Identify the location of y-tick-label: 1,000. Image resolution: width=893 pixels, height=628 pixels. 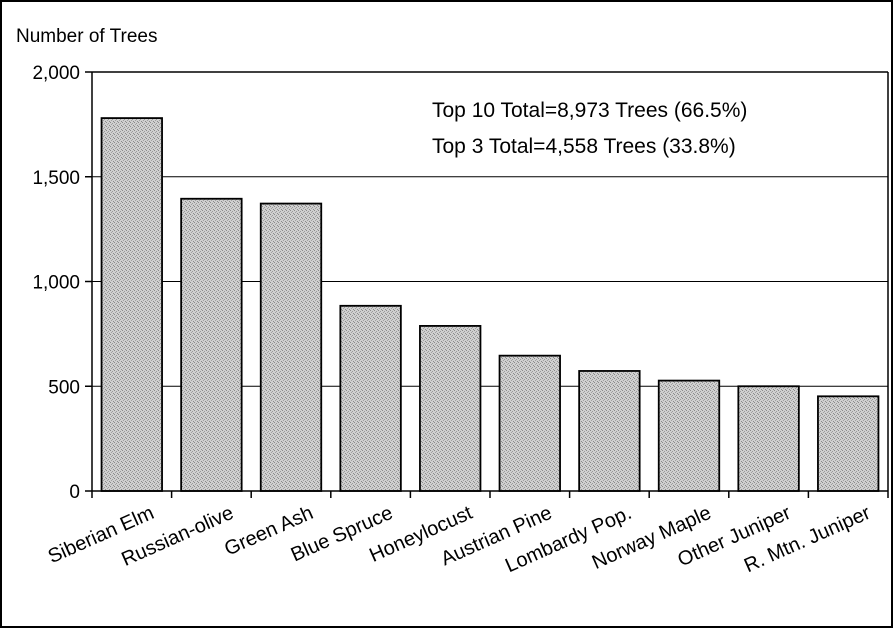
(56, 283).